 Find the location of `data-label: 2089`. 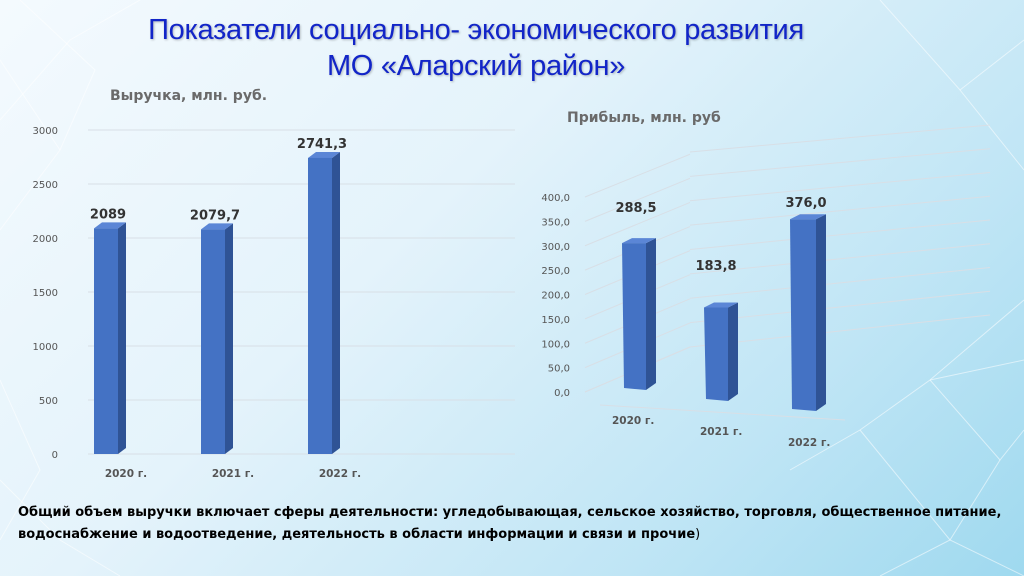

data-label: 2089 is located at coordinates (108, 214).